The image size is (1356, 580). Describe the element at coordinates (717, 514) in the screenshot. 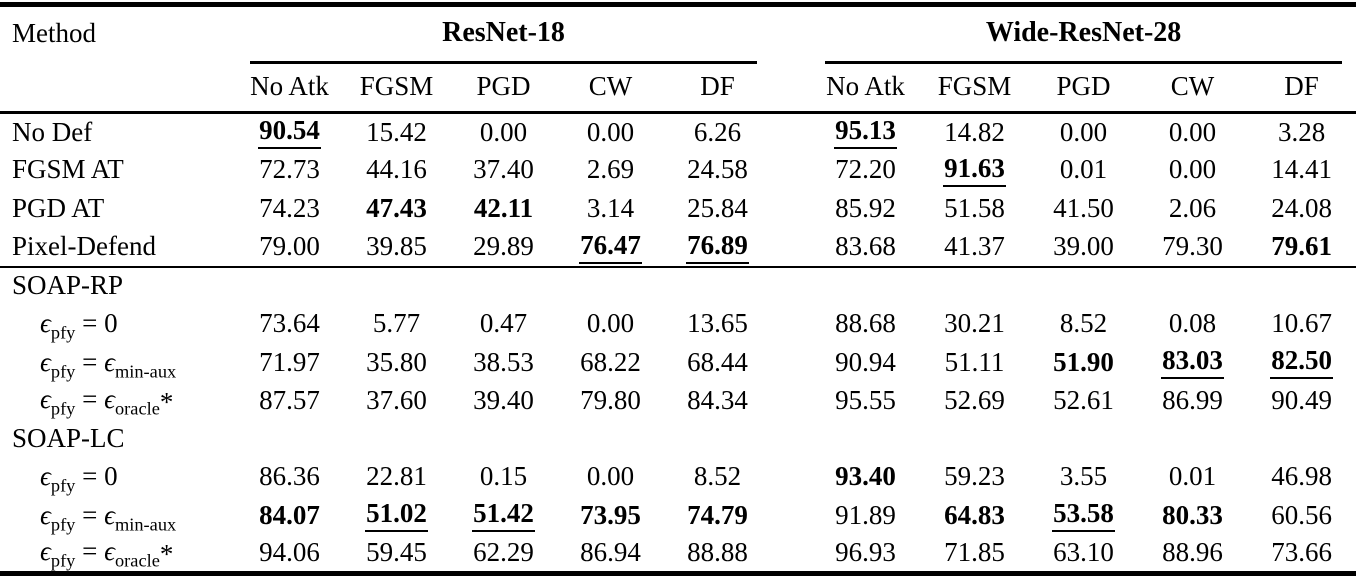

I see `value-cell: 74.79` at that location.